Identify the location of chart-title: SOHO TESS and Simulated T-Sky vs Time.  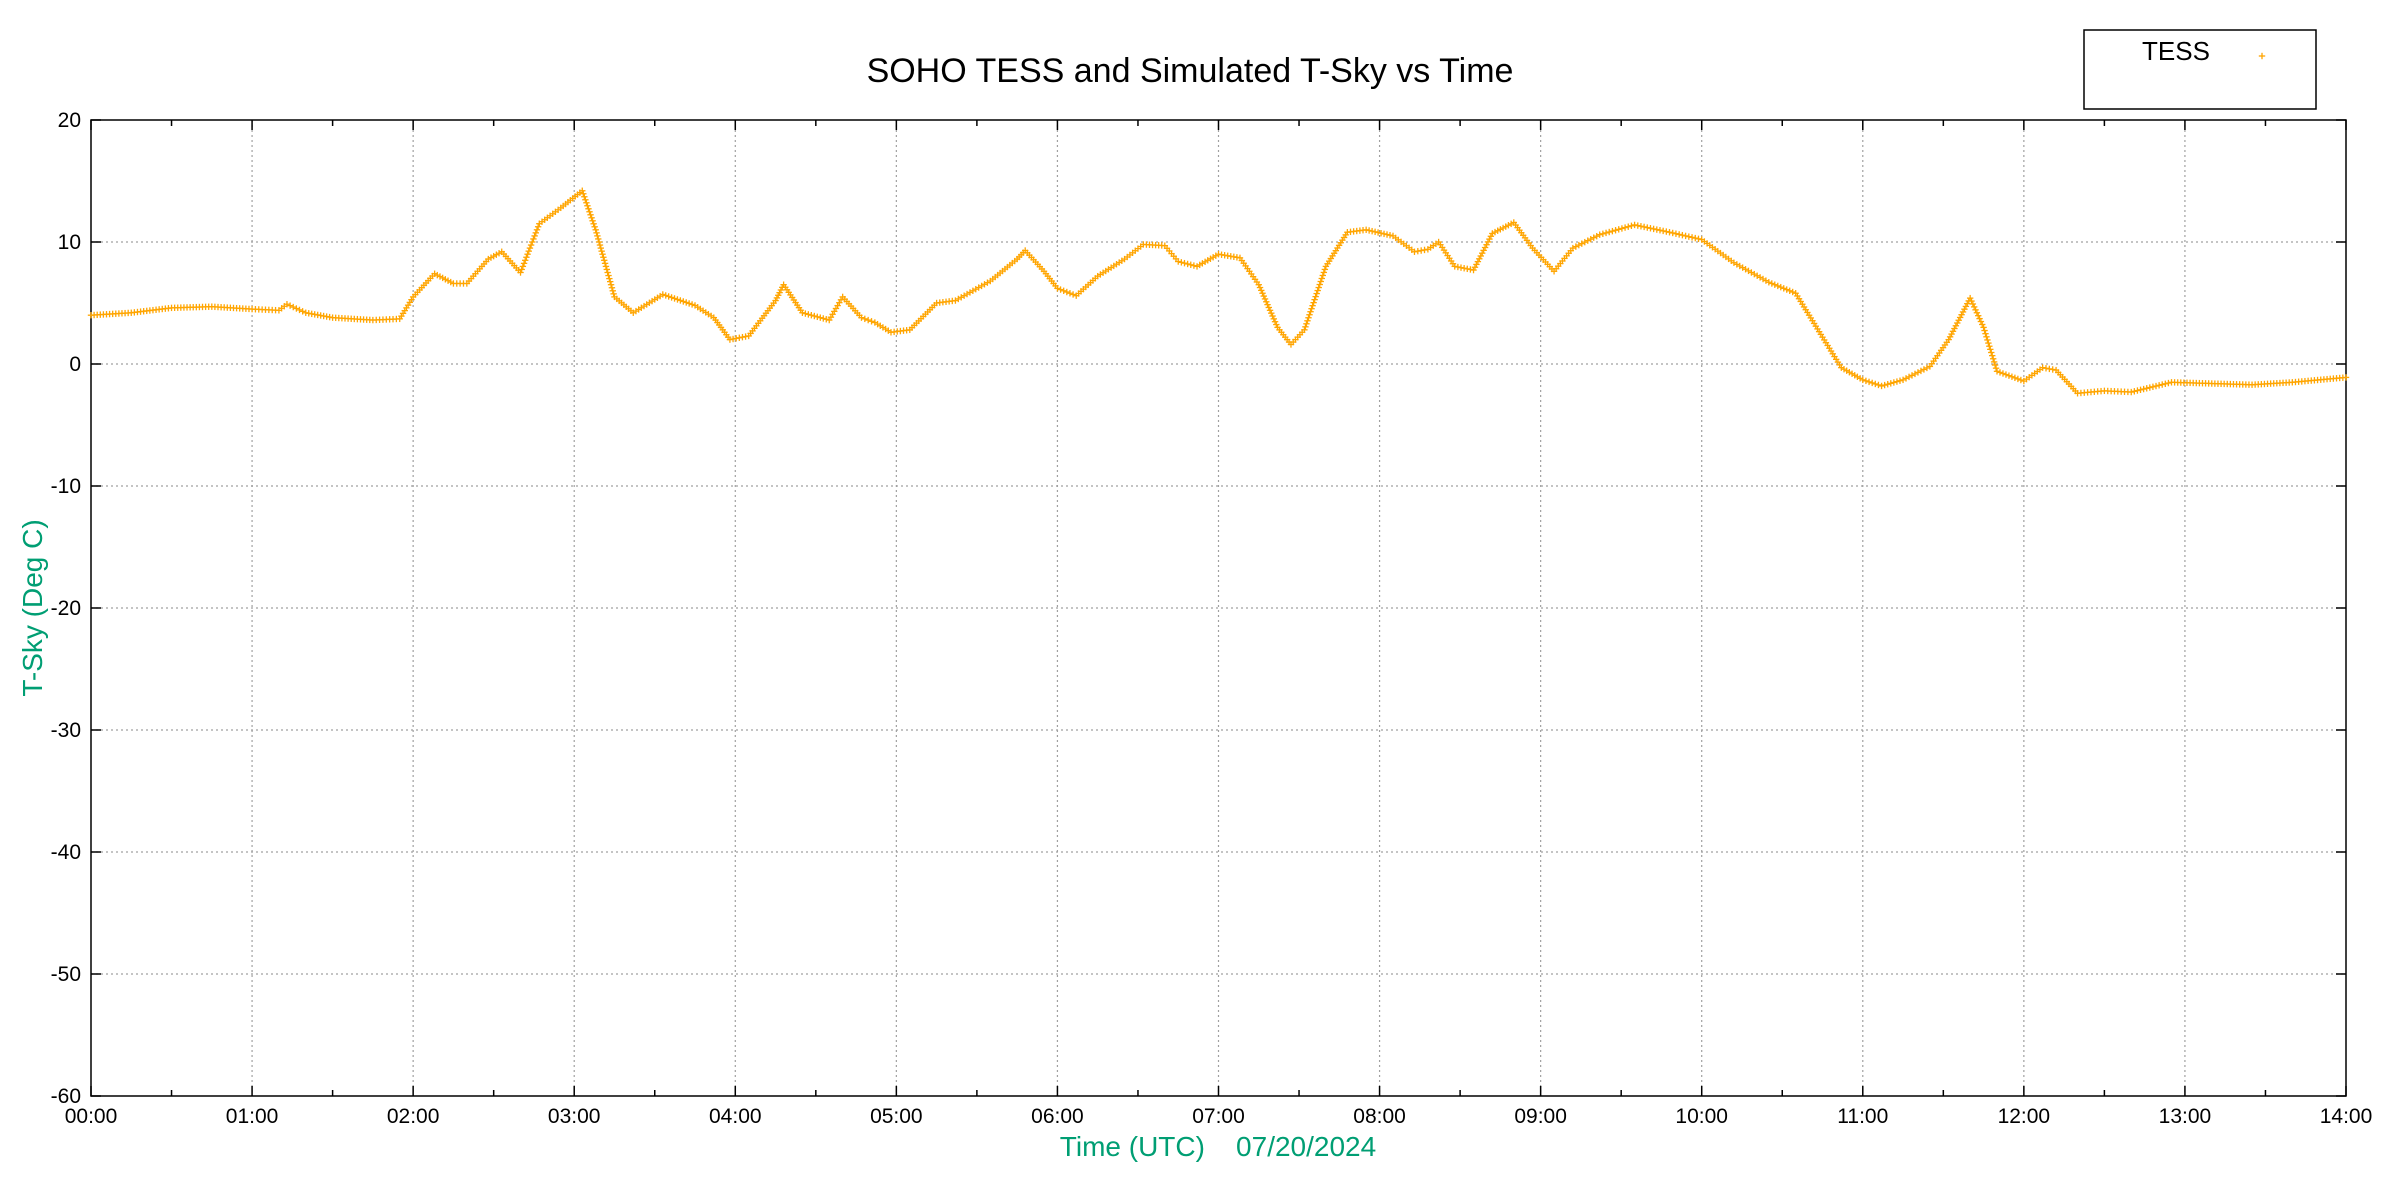
(1190, 71).